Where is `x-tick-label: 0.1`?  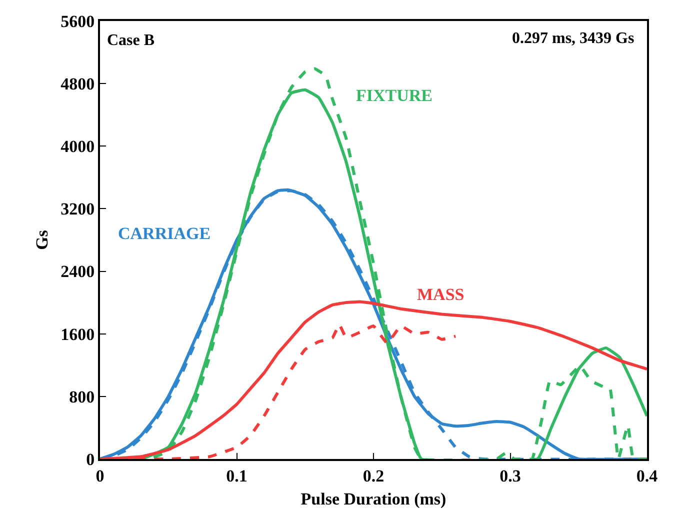
x-tick-label: 0.1 is located at coordinates (237, 476).